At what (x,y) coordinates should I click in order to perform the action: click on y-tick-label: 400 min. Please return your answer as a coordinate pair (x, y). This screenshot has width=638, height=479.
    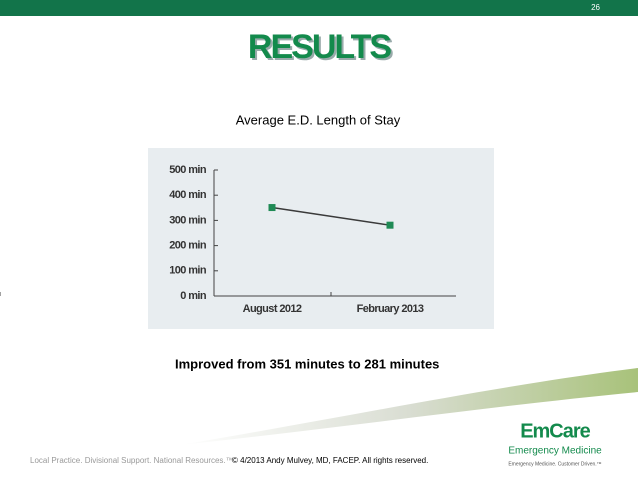
    Looking at the image, I should click on (188, 195).